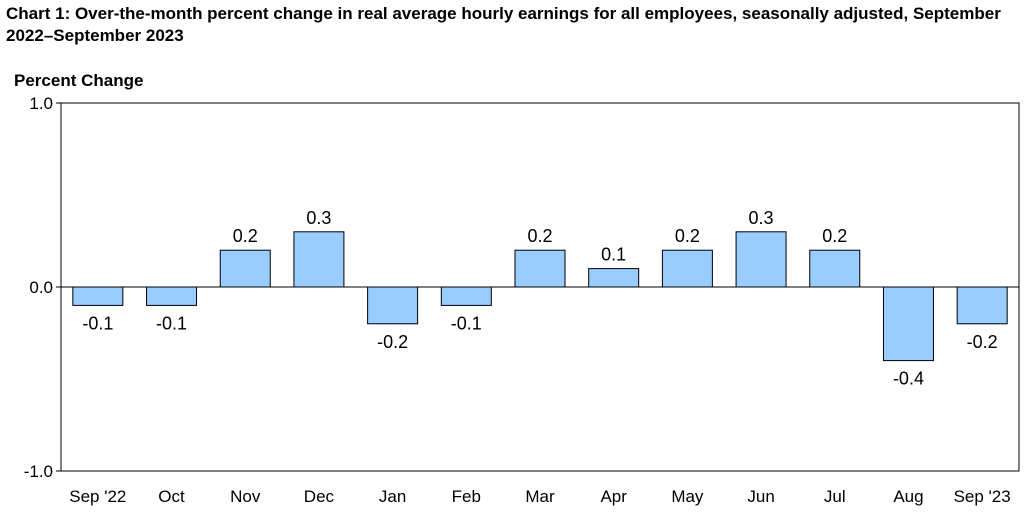  Describe the element at coordinates (982, 496) in the screenshot. I see `x-tick-label: Sep '23` at that location.